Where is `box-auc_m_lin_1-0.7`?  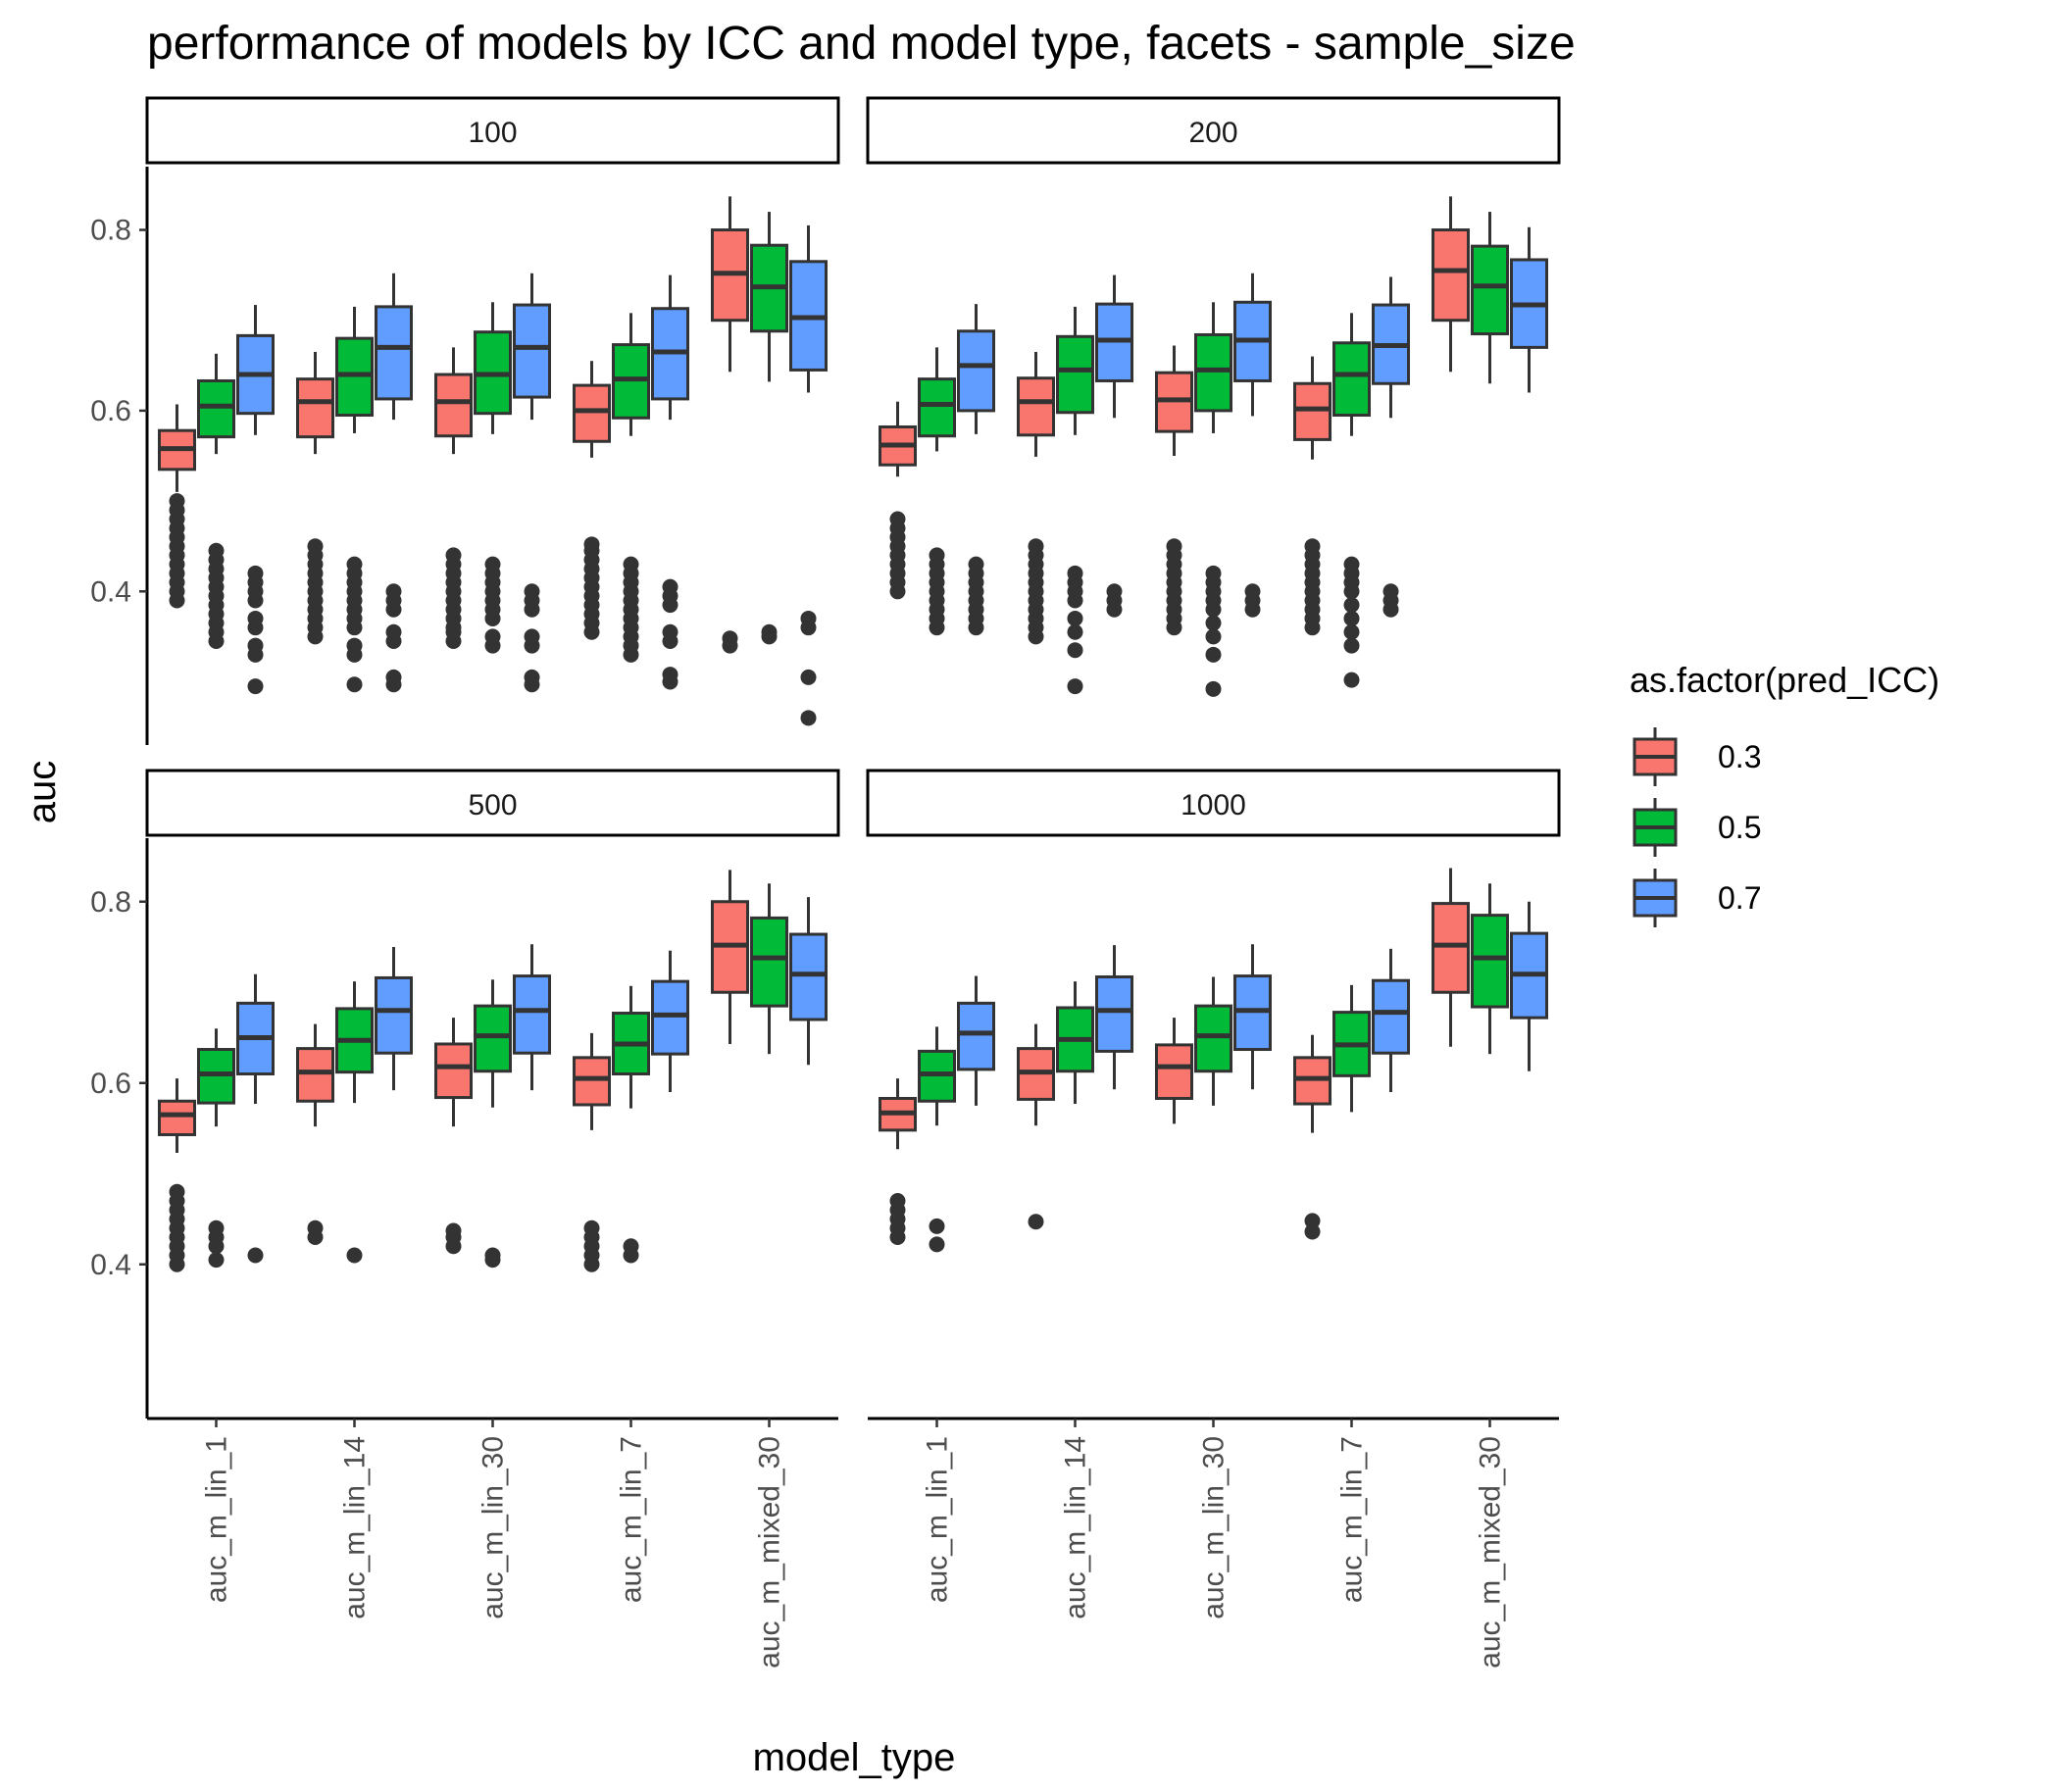
box-auc_m_lin_1-0.7 is located at coordinates (256, 500).